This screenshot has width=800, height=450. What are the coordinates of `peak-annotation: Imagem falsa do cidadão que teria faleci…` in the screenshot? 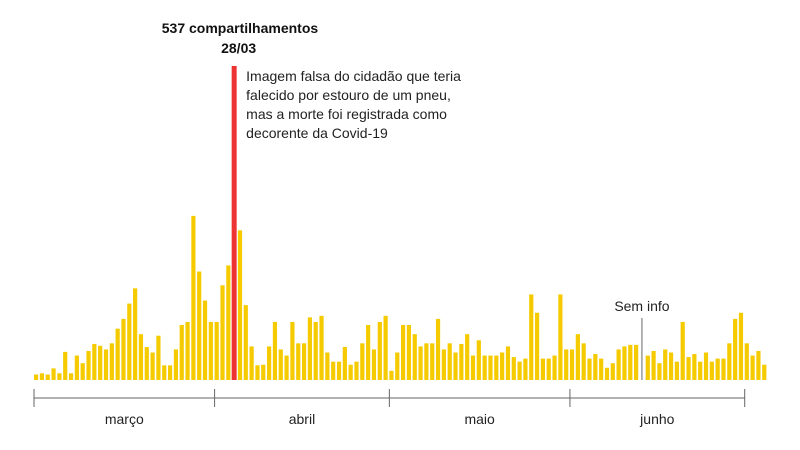 It's located at (353, 104).